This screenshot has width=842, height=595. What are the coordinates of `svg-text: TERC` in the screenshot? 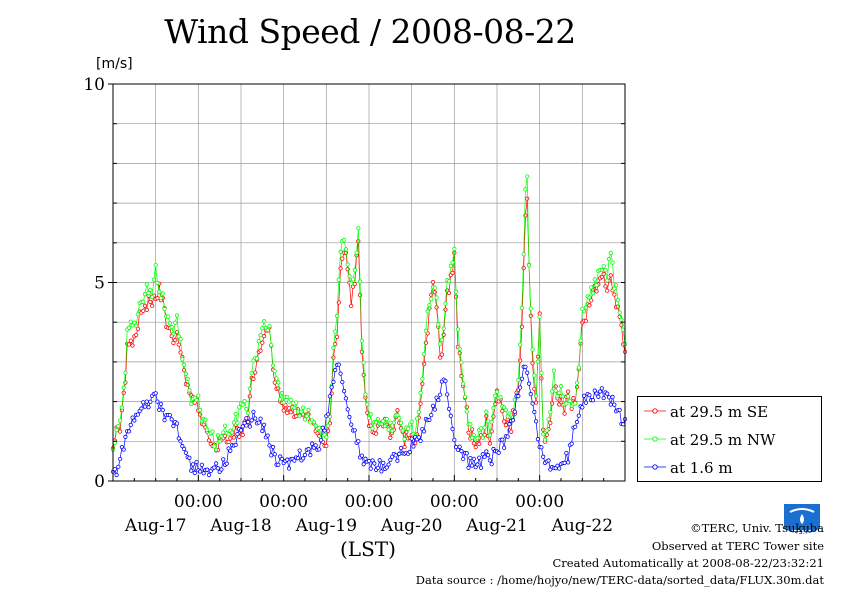 It's located at (802, 533).